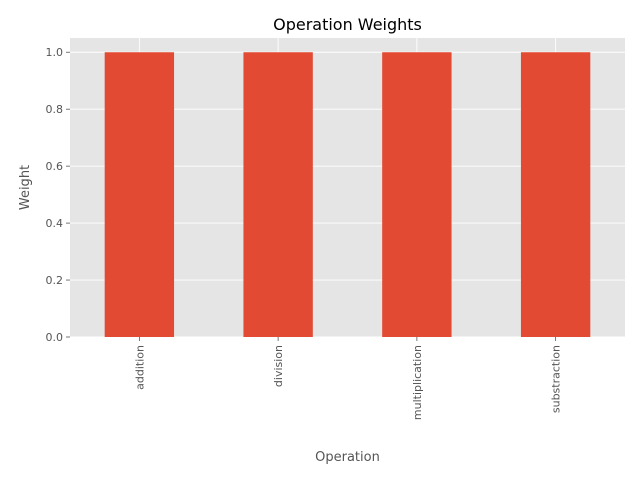 The image size is (640, 480). I want to click on x-tick-label: multiplication, so click(417, 382).